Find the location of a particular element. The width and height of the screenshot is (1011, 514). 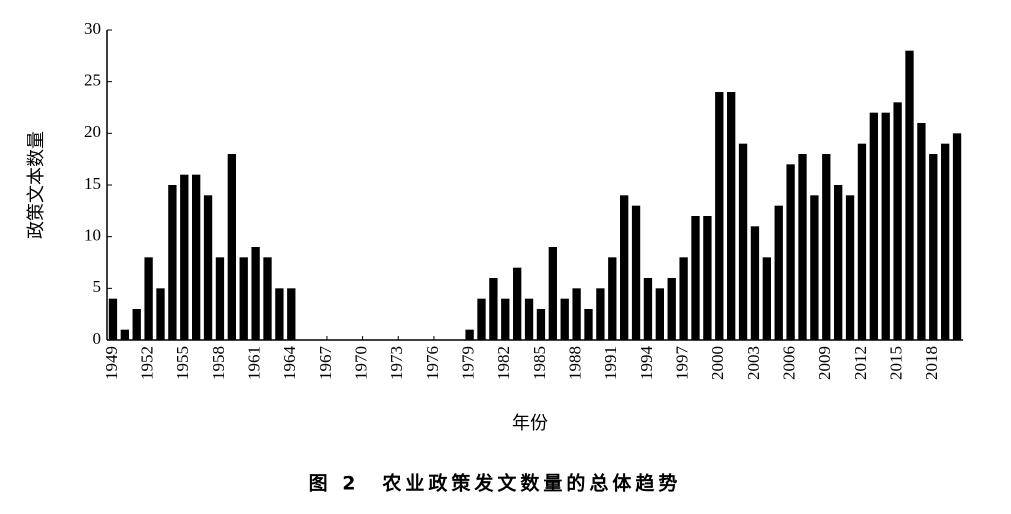

x-tick-label: 1949 is located at coordinates (111, 363).